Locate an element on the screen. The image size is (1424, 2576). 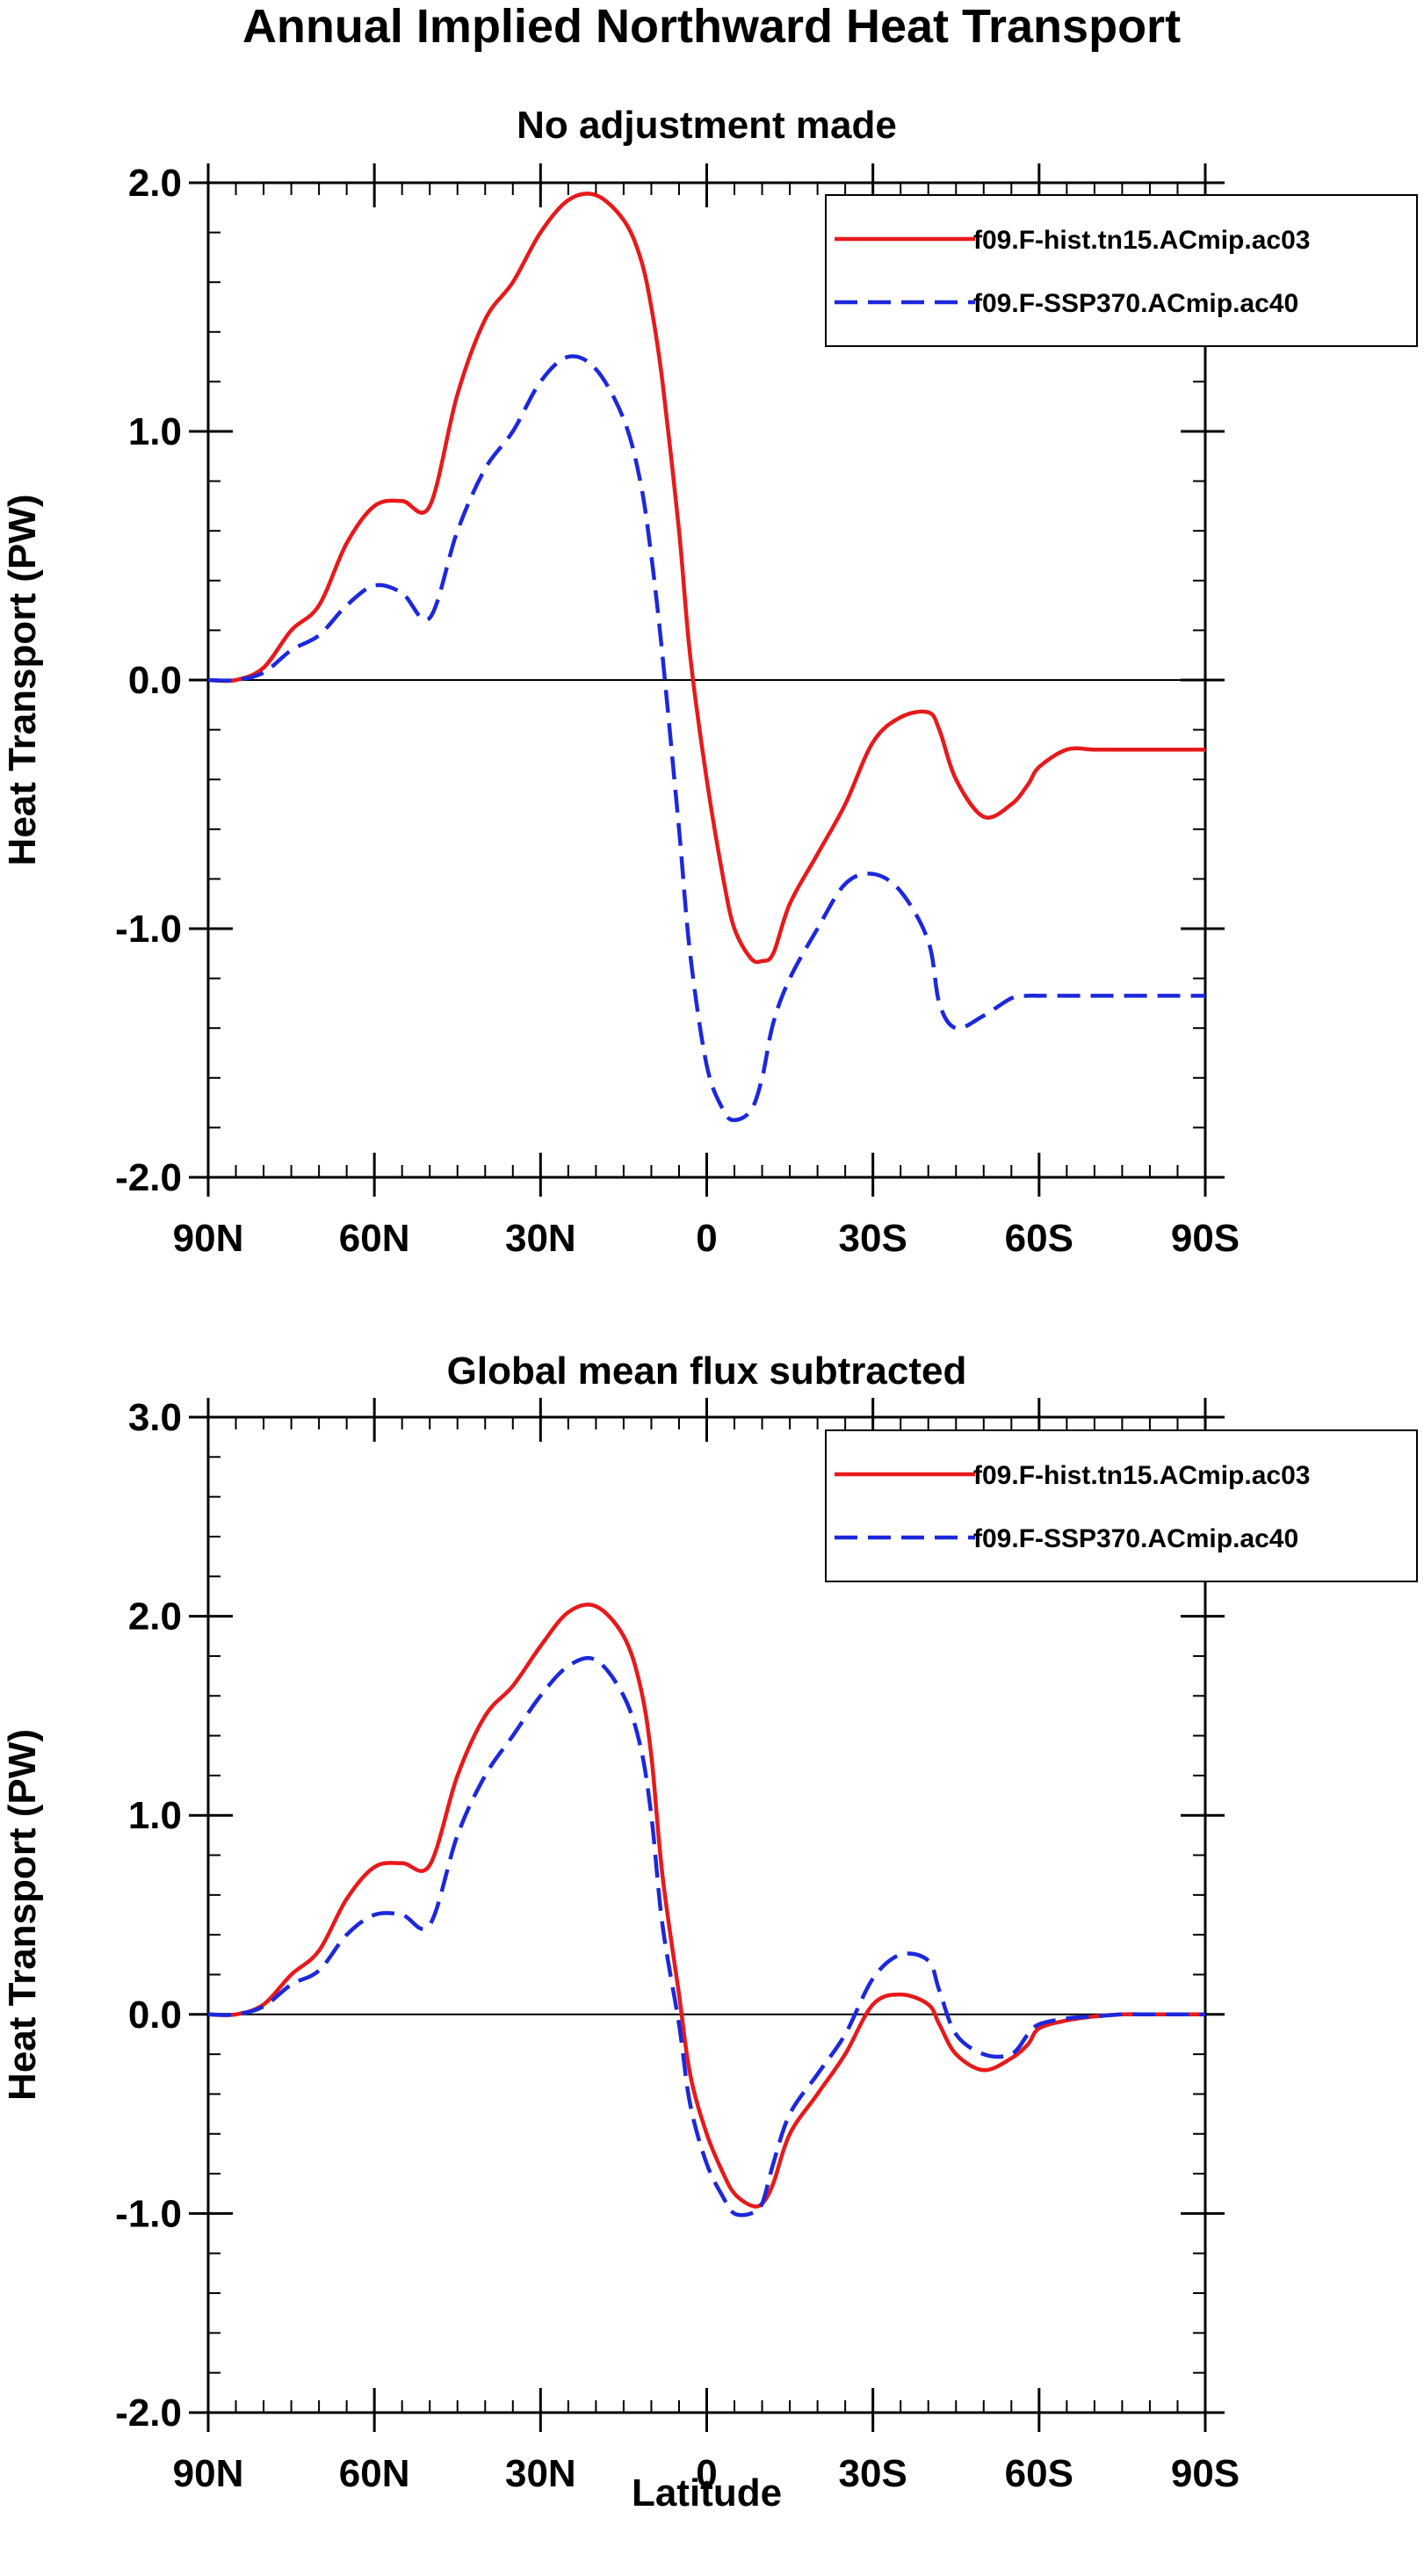
panel-title: Global mean flux subtracted is located at coordinates (707, 1371).